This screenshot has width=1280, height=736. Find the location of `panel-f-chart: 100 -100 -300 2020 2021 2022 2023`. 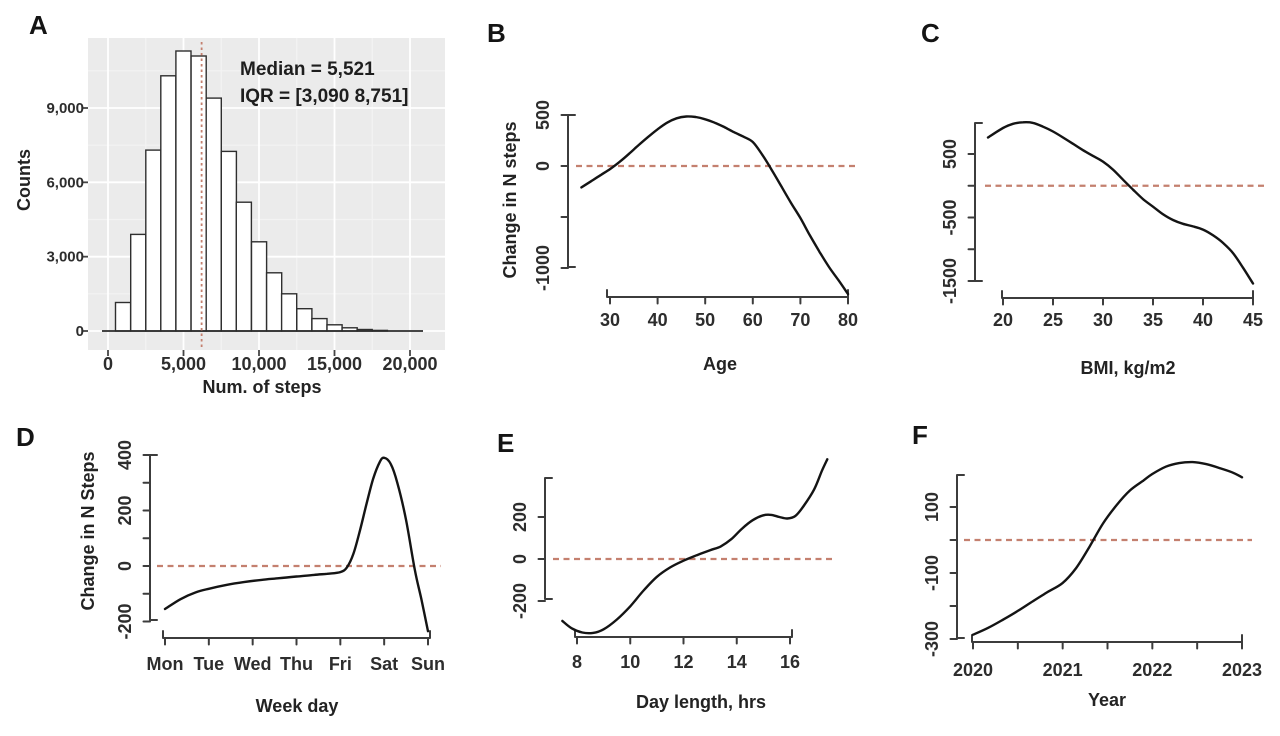

panel-f-chart: 100 -100 -300 2020 2021 2022 2023 is located at coordinates (1092, 570).